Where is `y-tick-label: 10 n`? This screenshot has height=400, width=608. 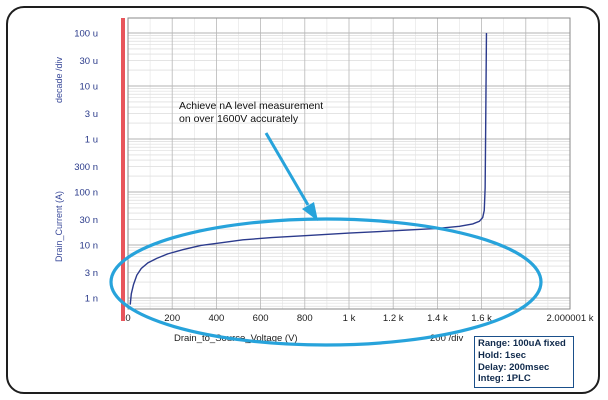
y-tick-label: 10 n is located at coordinates (89, 246).